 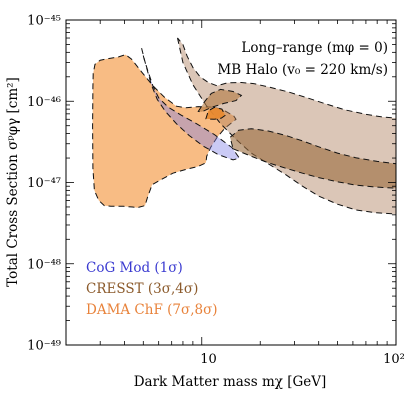 I want to click on y-tick-label-1e-45: 10⁻⁴⁵, so click(x=44, y=21).